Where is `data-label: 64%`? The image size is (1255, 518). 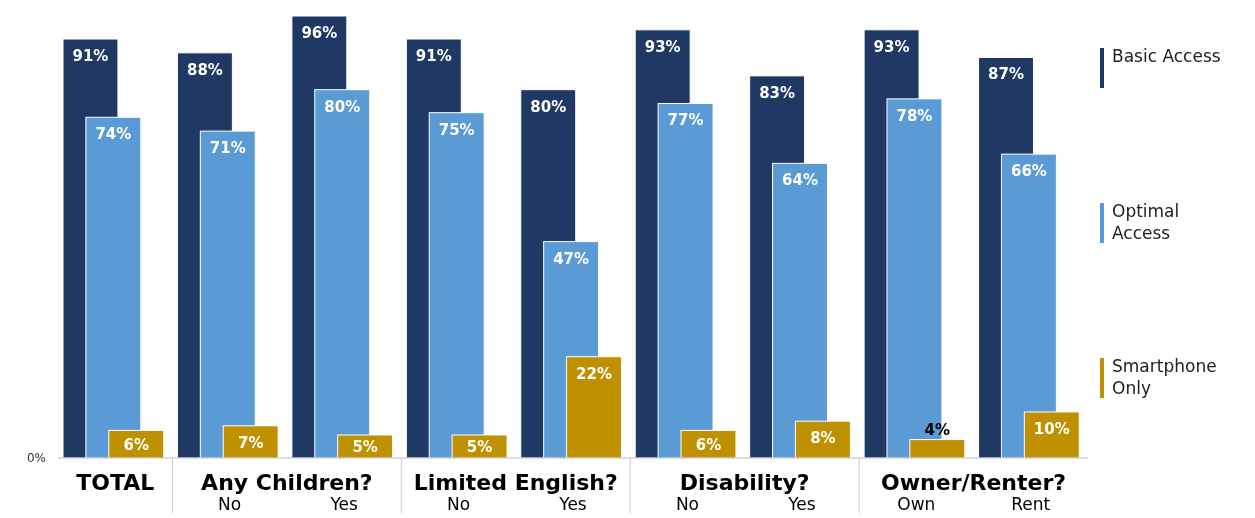
data-label: 64% is located at coordinates (800, 180).